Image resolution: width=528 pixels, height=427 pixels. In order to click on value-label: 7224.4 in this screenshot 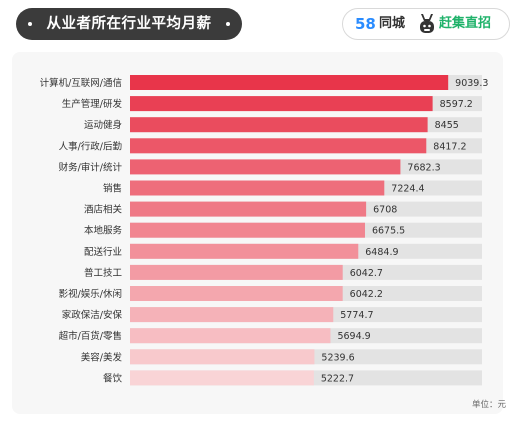, I will do `click(407, 189)`.